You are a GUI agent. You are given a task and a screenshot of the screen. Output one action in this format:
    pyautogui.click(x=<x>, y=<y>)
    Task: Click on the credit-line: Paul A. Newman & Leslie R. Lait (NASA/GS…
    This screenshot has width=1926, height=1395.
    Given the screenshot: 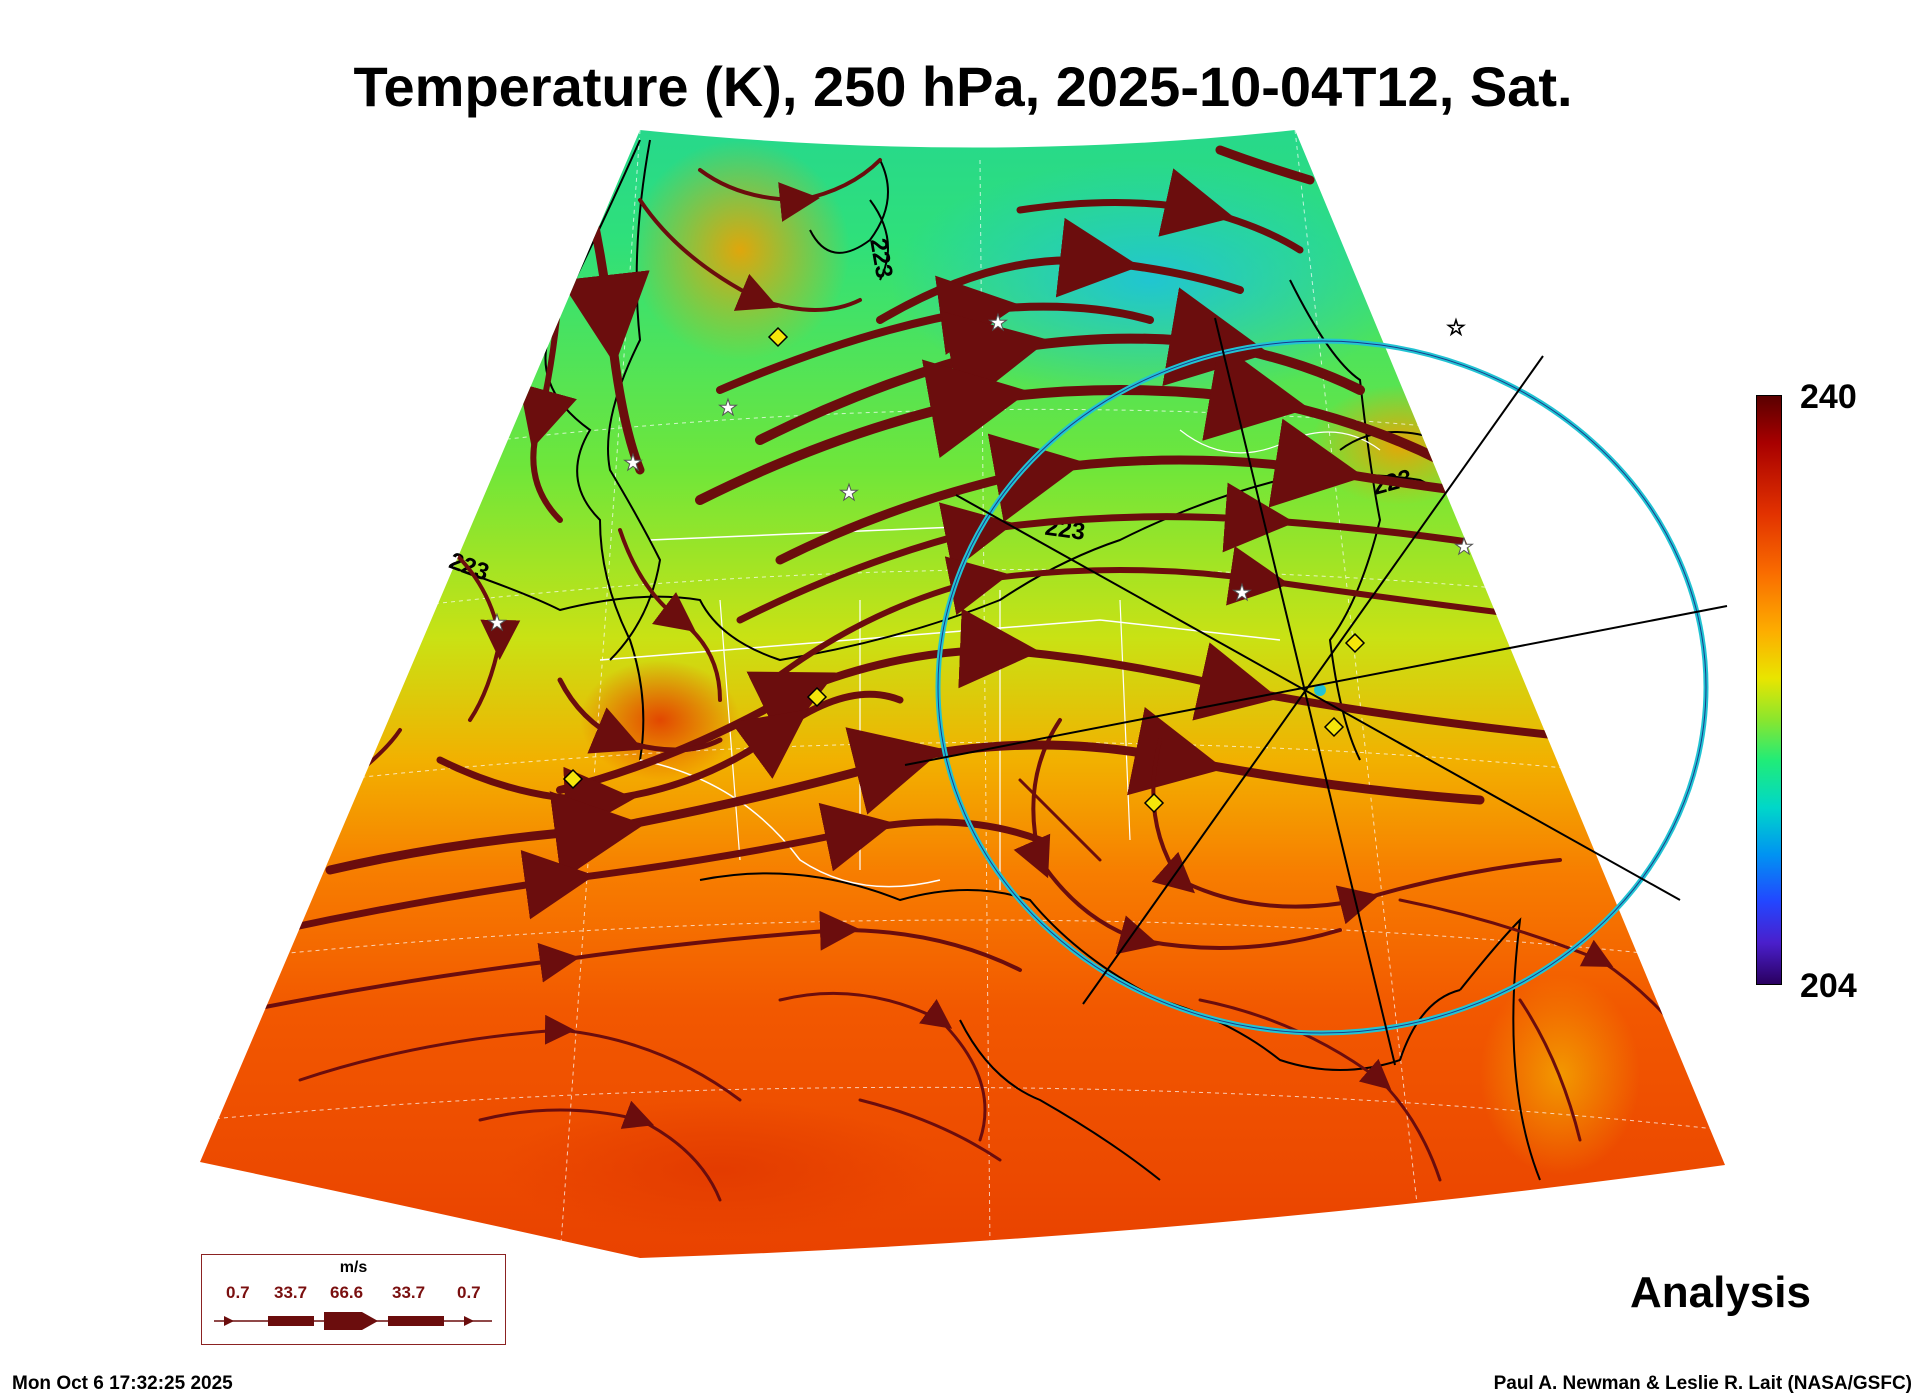 What is the action you would take?
    pyautogui.click(x=1702, y=1383)
    